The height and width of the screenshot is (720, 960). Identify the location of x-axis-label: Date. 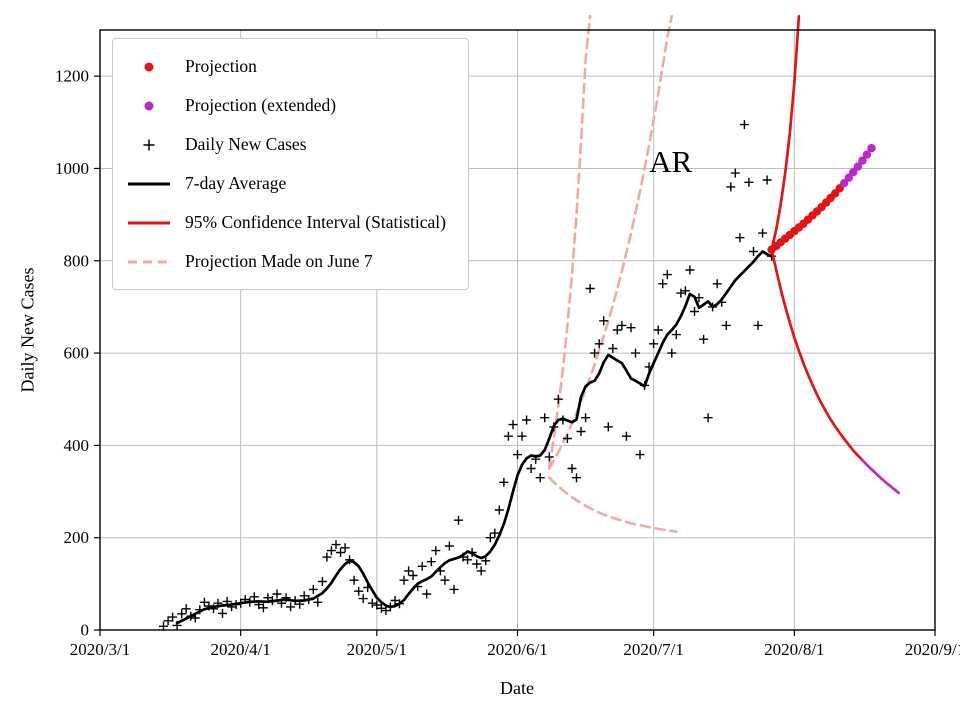
(517, 688).